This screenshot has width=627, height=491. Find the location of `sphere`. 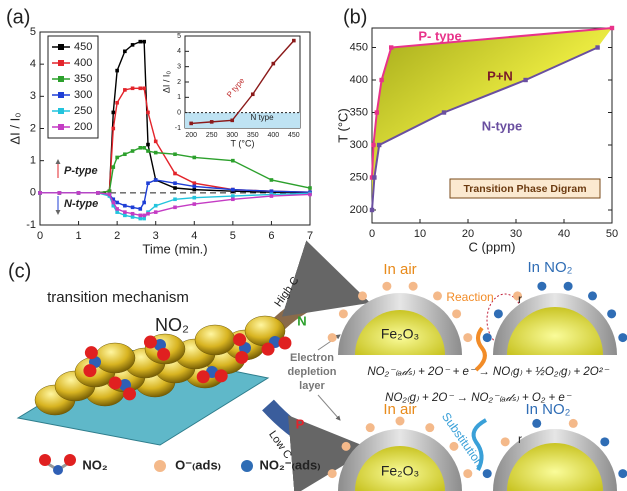

sphere is located at coordinates (115, 358).